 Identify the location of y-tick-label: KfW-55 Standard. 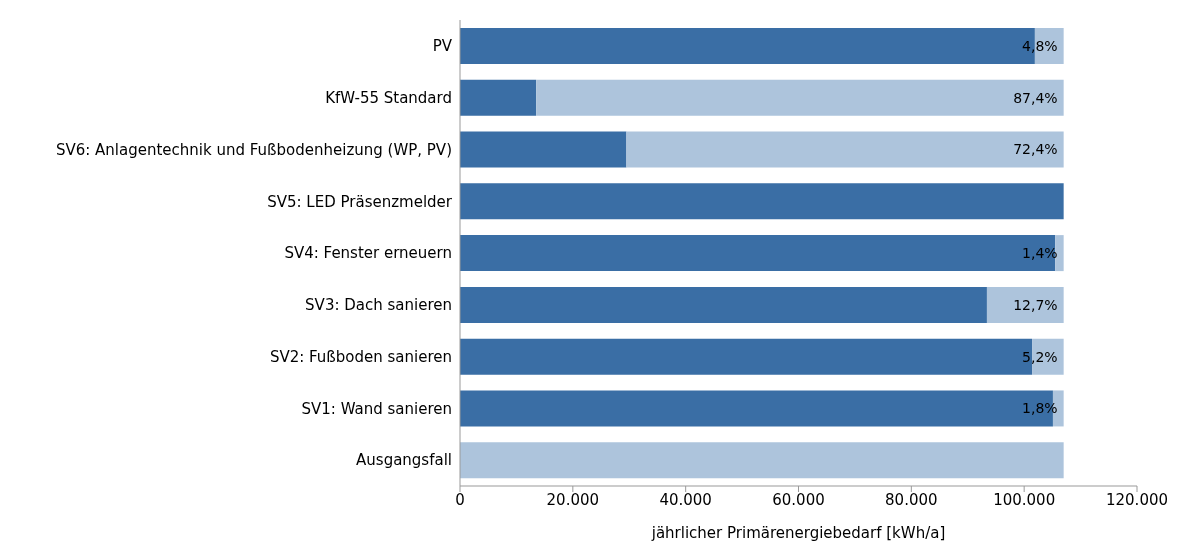
(388, 97).